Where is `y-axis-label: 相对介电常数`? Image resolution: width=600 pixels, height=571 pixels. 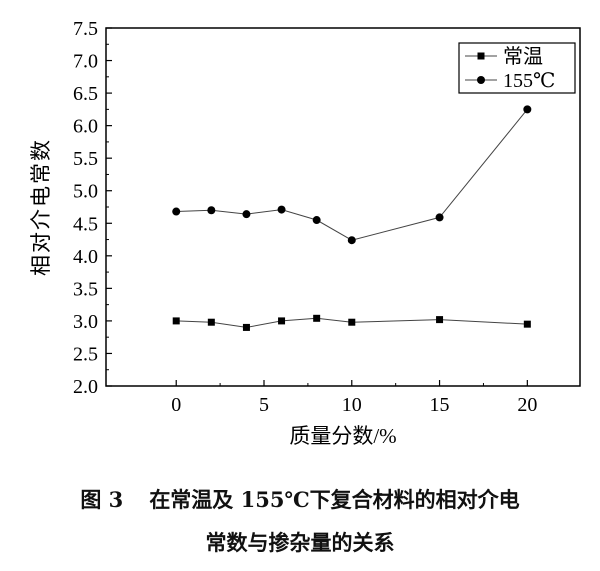 y-axis-label: 相对介电常数 is located at coordinates (41, 207).